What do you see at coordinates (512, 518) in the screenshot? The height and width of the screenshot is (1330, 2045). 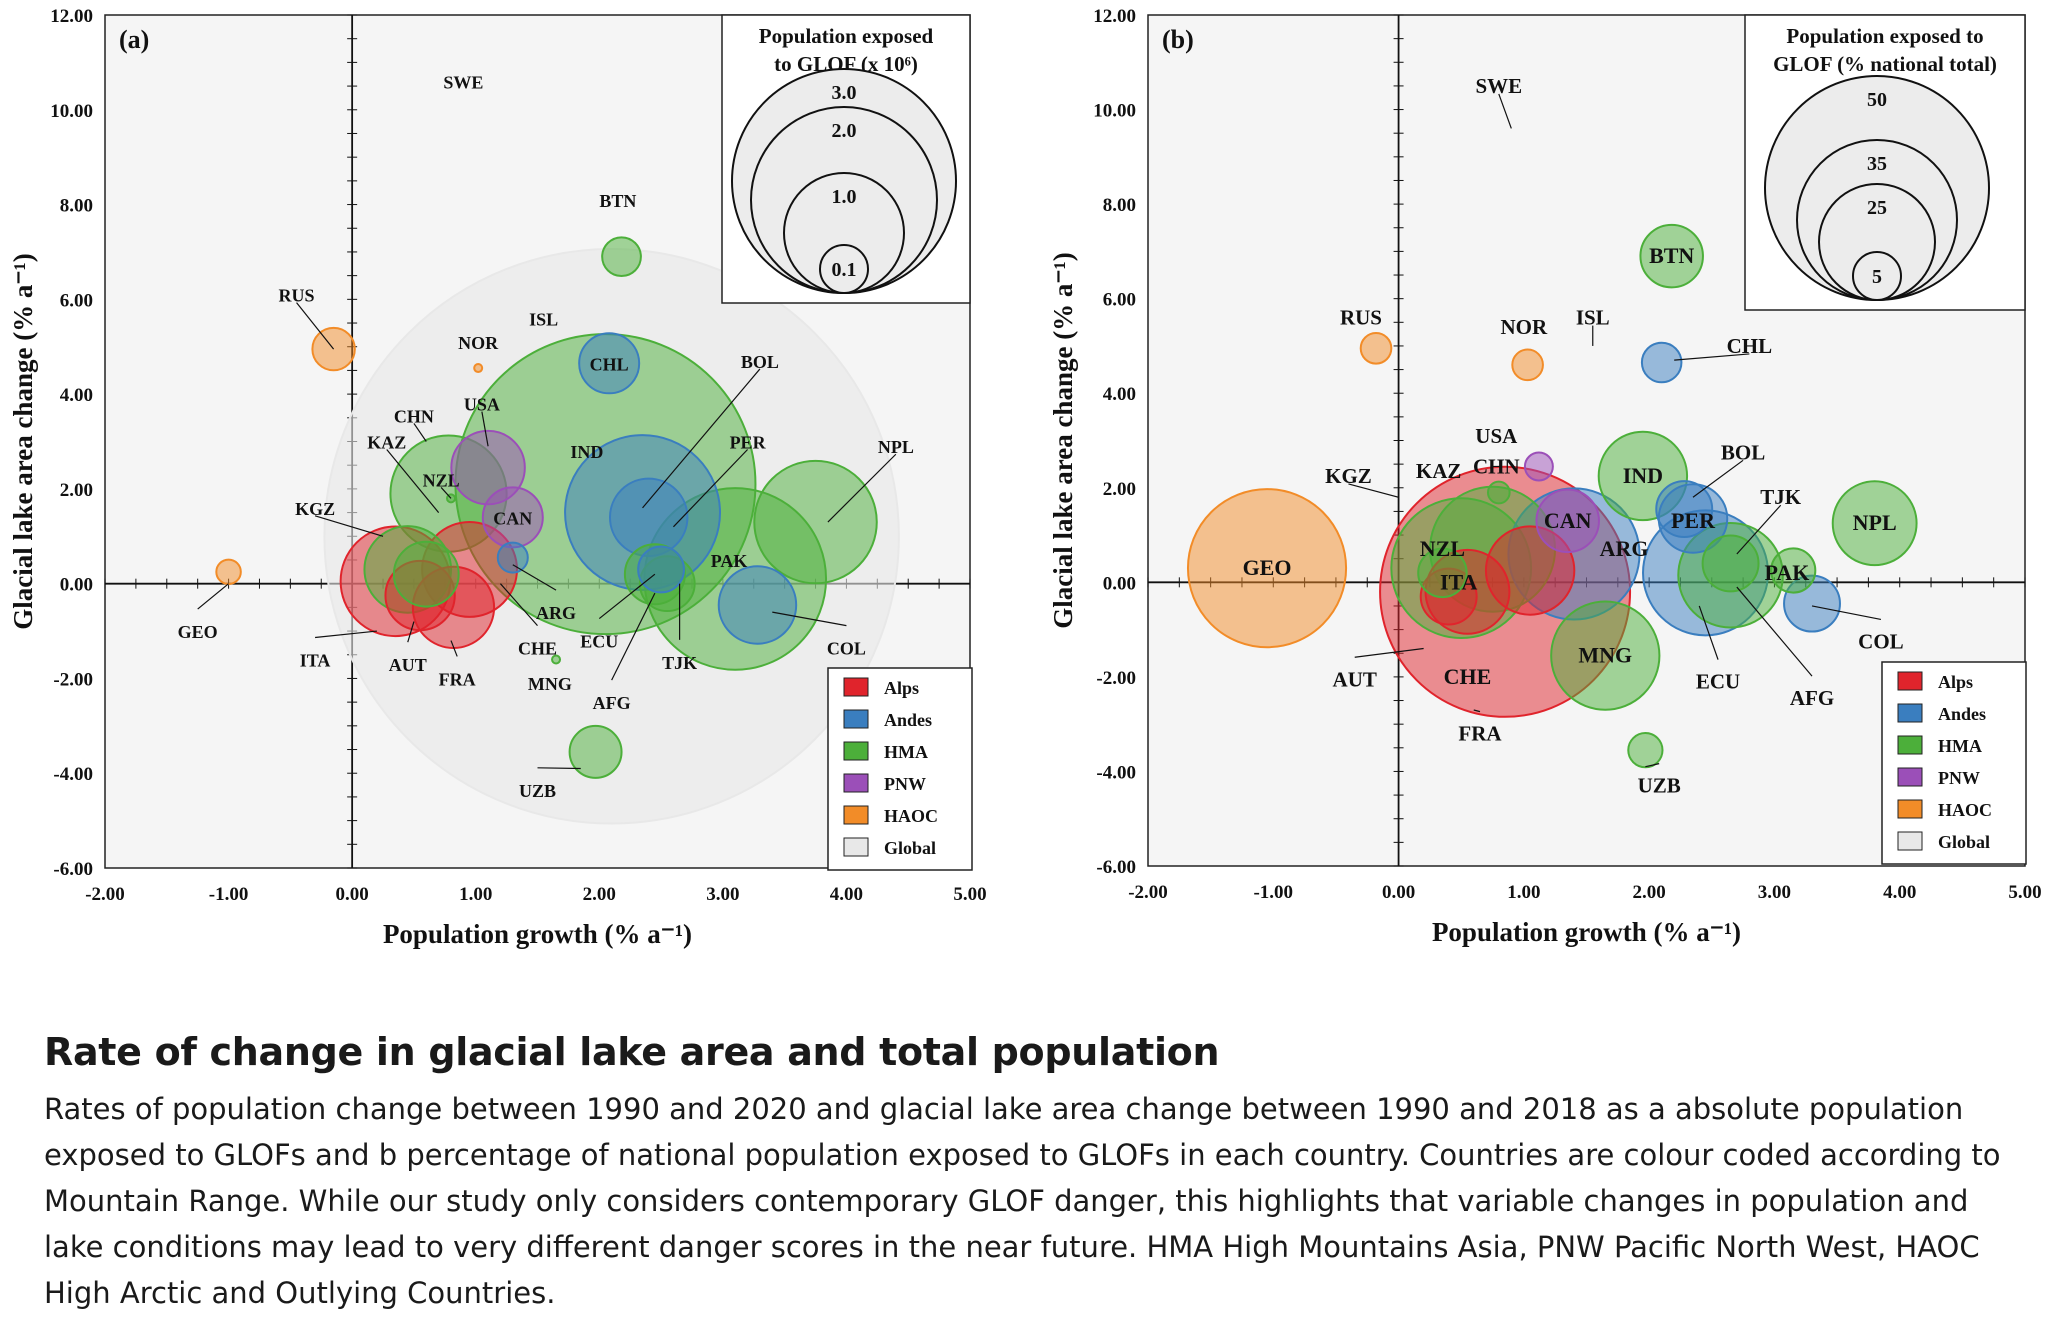 I see `country-label-can: CAN` at bounding box center [512, 518].